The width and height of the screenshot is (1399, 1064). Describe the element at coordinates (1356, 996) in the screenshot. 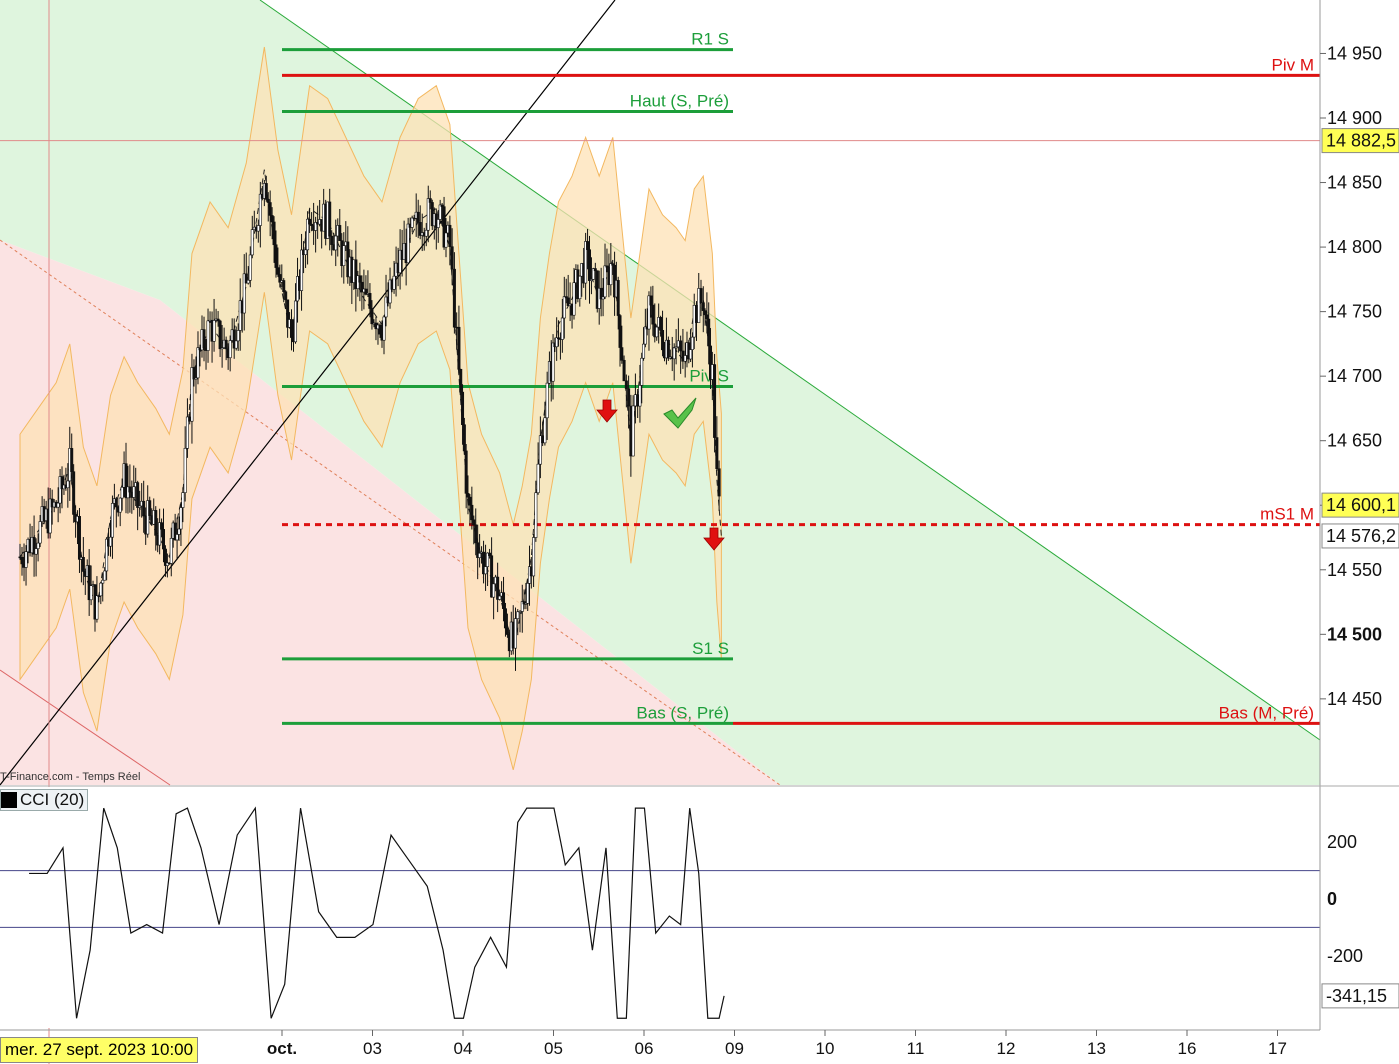

I see `cci-last-value-label: -341,15` at that location.